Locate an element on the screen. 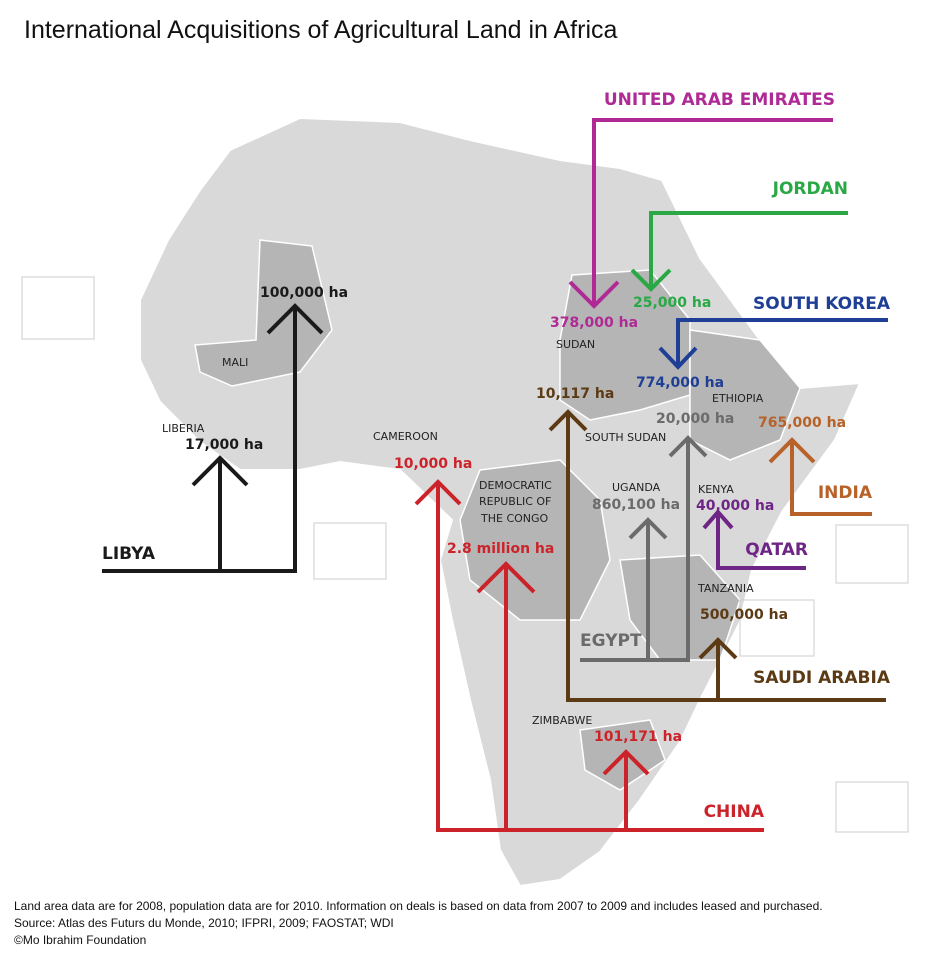 The width and height of the screenshot is (926, 960). footnote-line: ©Mo Ibrahim Foundation is located at coordinates (80, 940).